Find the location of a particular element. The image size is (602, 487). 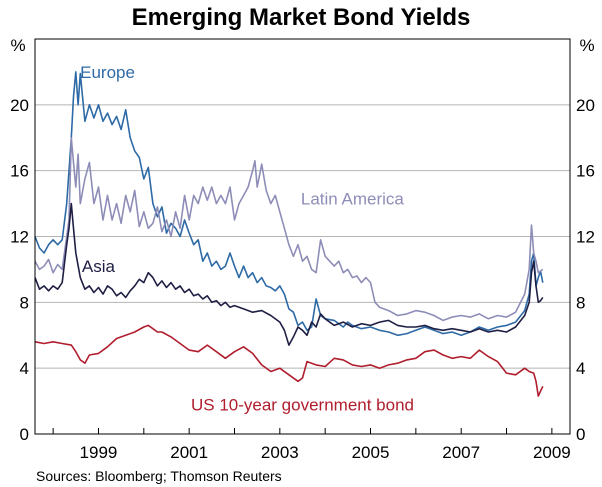

y-tick-label-left: 8 is located at coordinates (24, 302).